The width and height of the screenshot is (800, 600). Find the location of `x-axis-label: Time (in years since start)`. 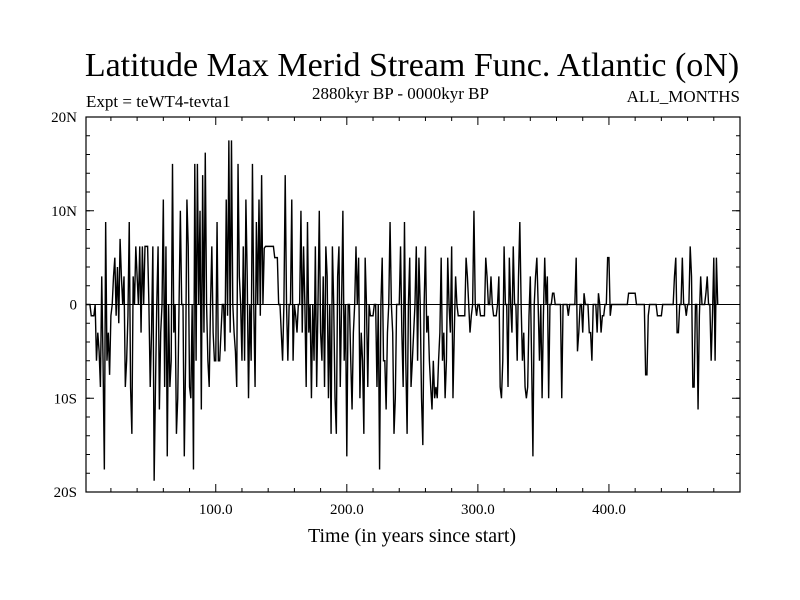

x-axis-label: Time (in years since start) is located at coordinates (412, 536).